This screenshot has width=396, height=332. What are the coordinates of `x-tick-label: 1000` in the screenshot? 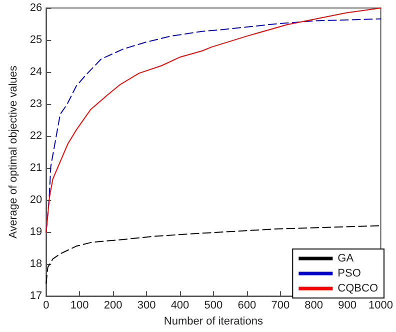 It's located at (381, 306).